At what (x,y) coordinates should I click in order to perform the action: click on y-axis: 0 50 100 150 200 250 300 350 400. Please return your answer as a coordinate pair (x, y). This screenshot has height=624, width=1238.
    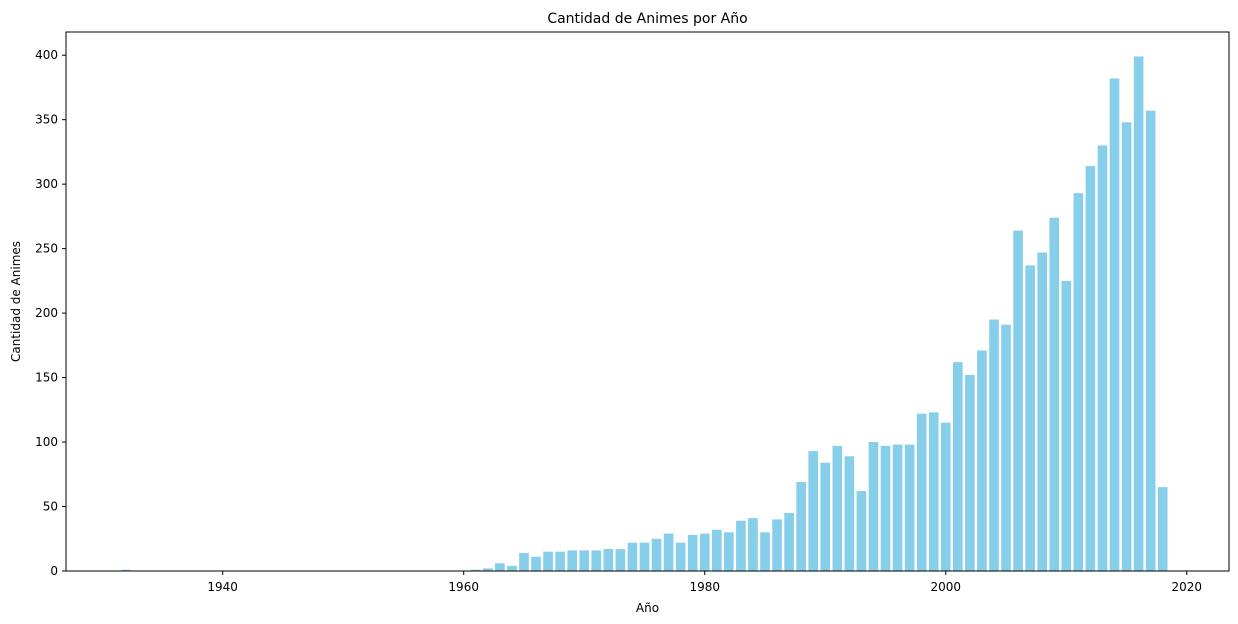
    Looking at the image, I should click on (50, 313).